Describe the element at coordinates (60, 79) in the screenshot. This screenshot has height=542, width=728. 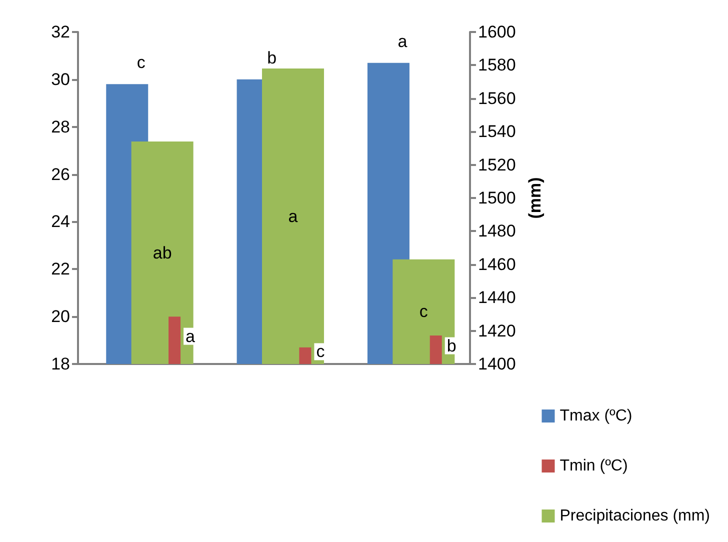
I see `y-tick-label: 30` at that location.